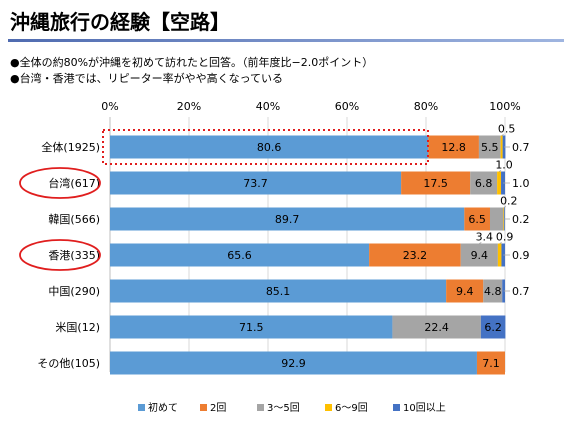 This screenshot has width=573, height=425. What do you see at coordinates (192, 62) in the screenshot?
I see `note-line-1: ●全体の約80%が沖縄を初めて訪れたと回答。（前年度比−2.0ポイント）` at bounding box center [192, 62].